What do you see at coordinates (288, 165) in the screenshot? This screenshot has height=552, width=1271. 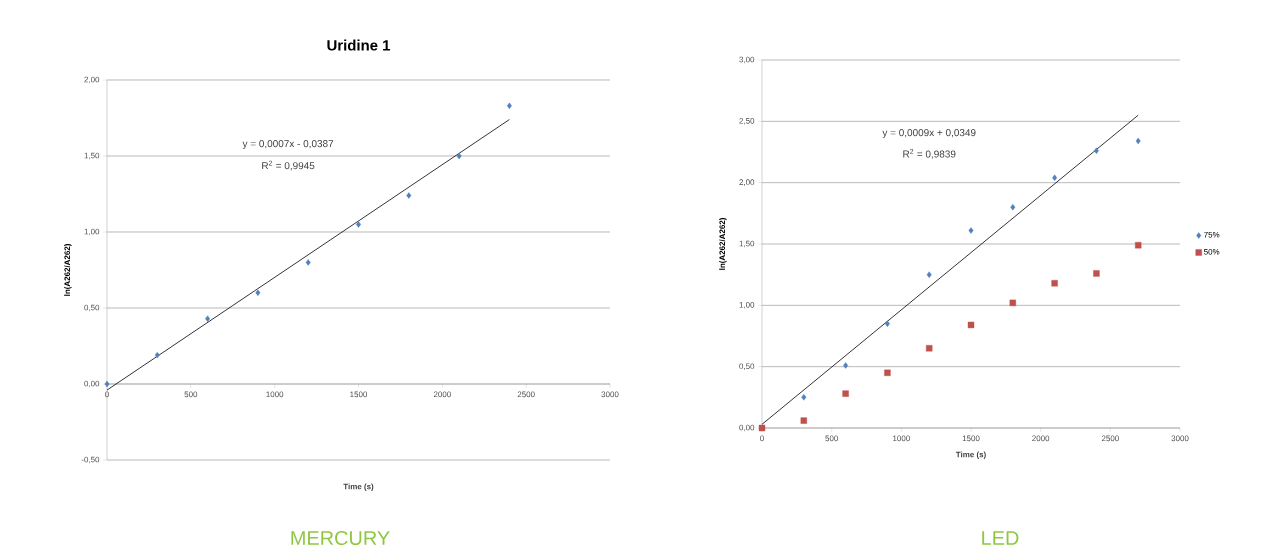 I see `annotation: R$^{2}$ = 0,9945` at bounding box center [288, 165].